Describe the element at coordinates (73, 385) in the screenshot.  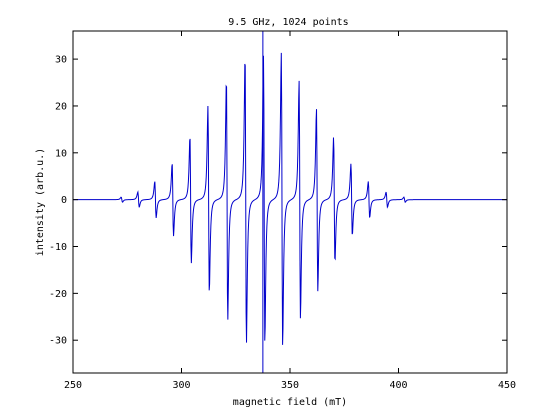
I see `x-tick-label: 250` at that location.